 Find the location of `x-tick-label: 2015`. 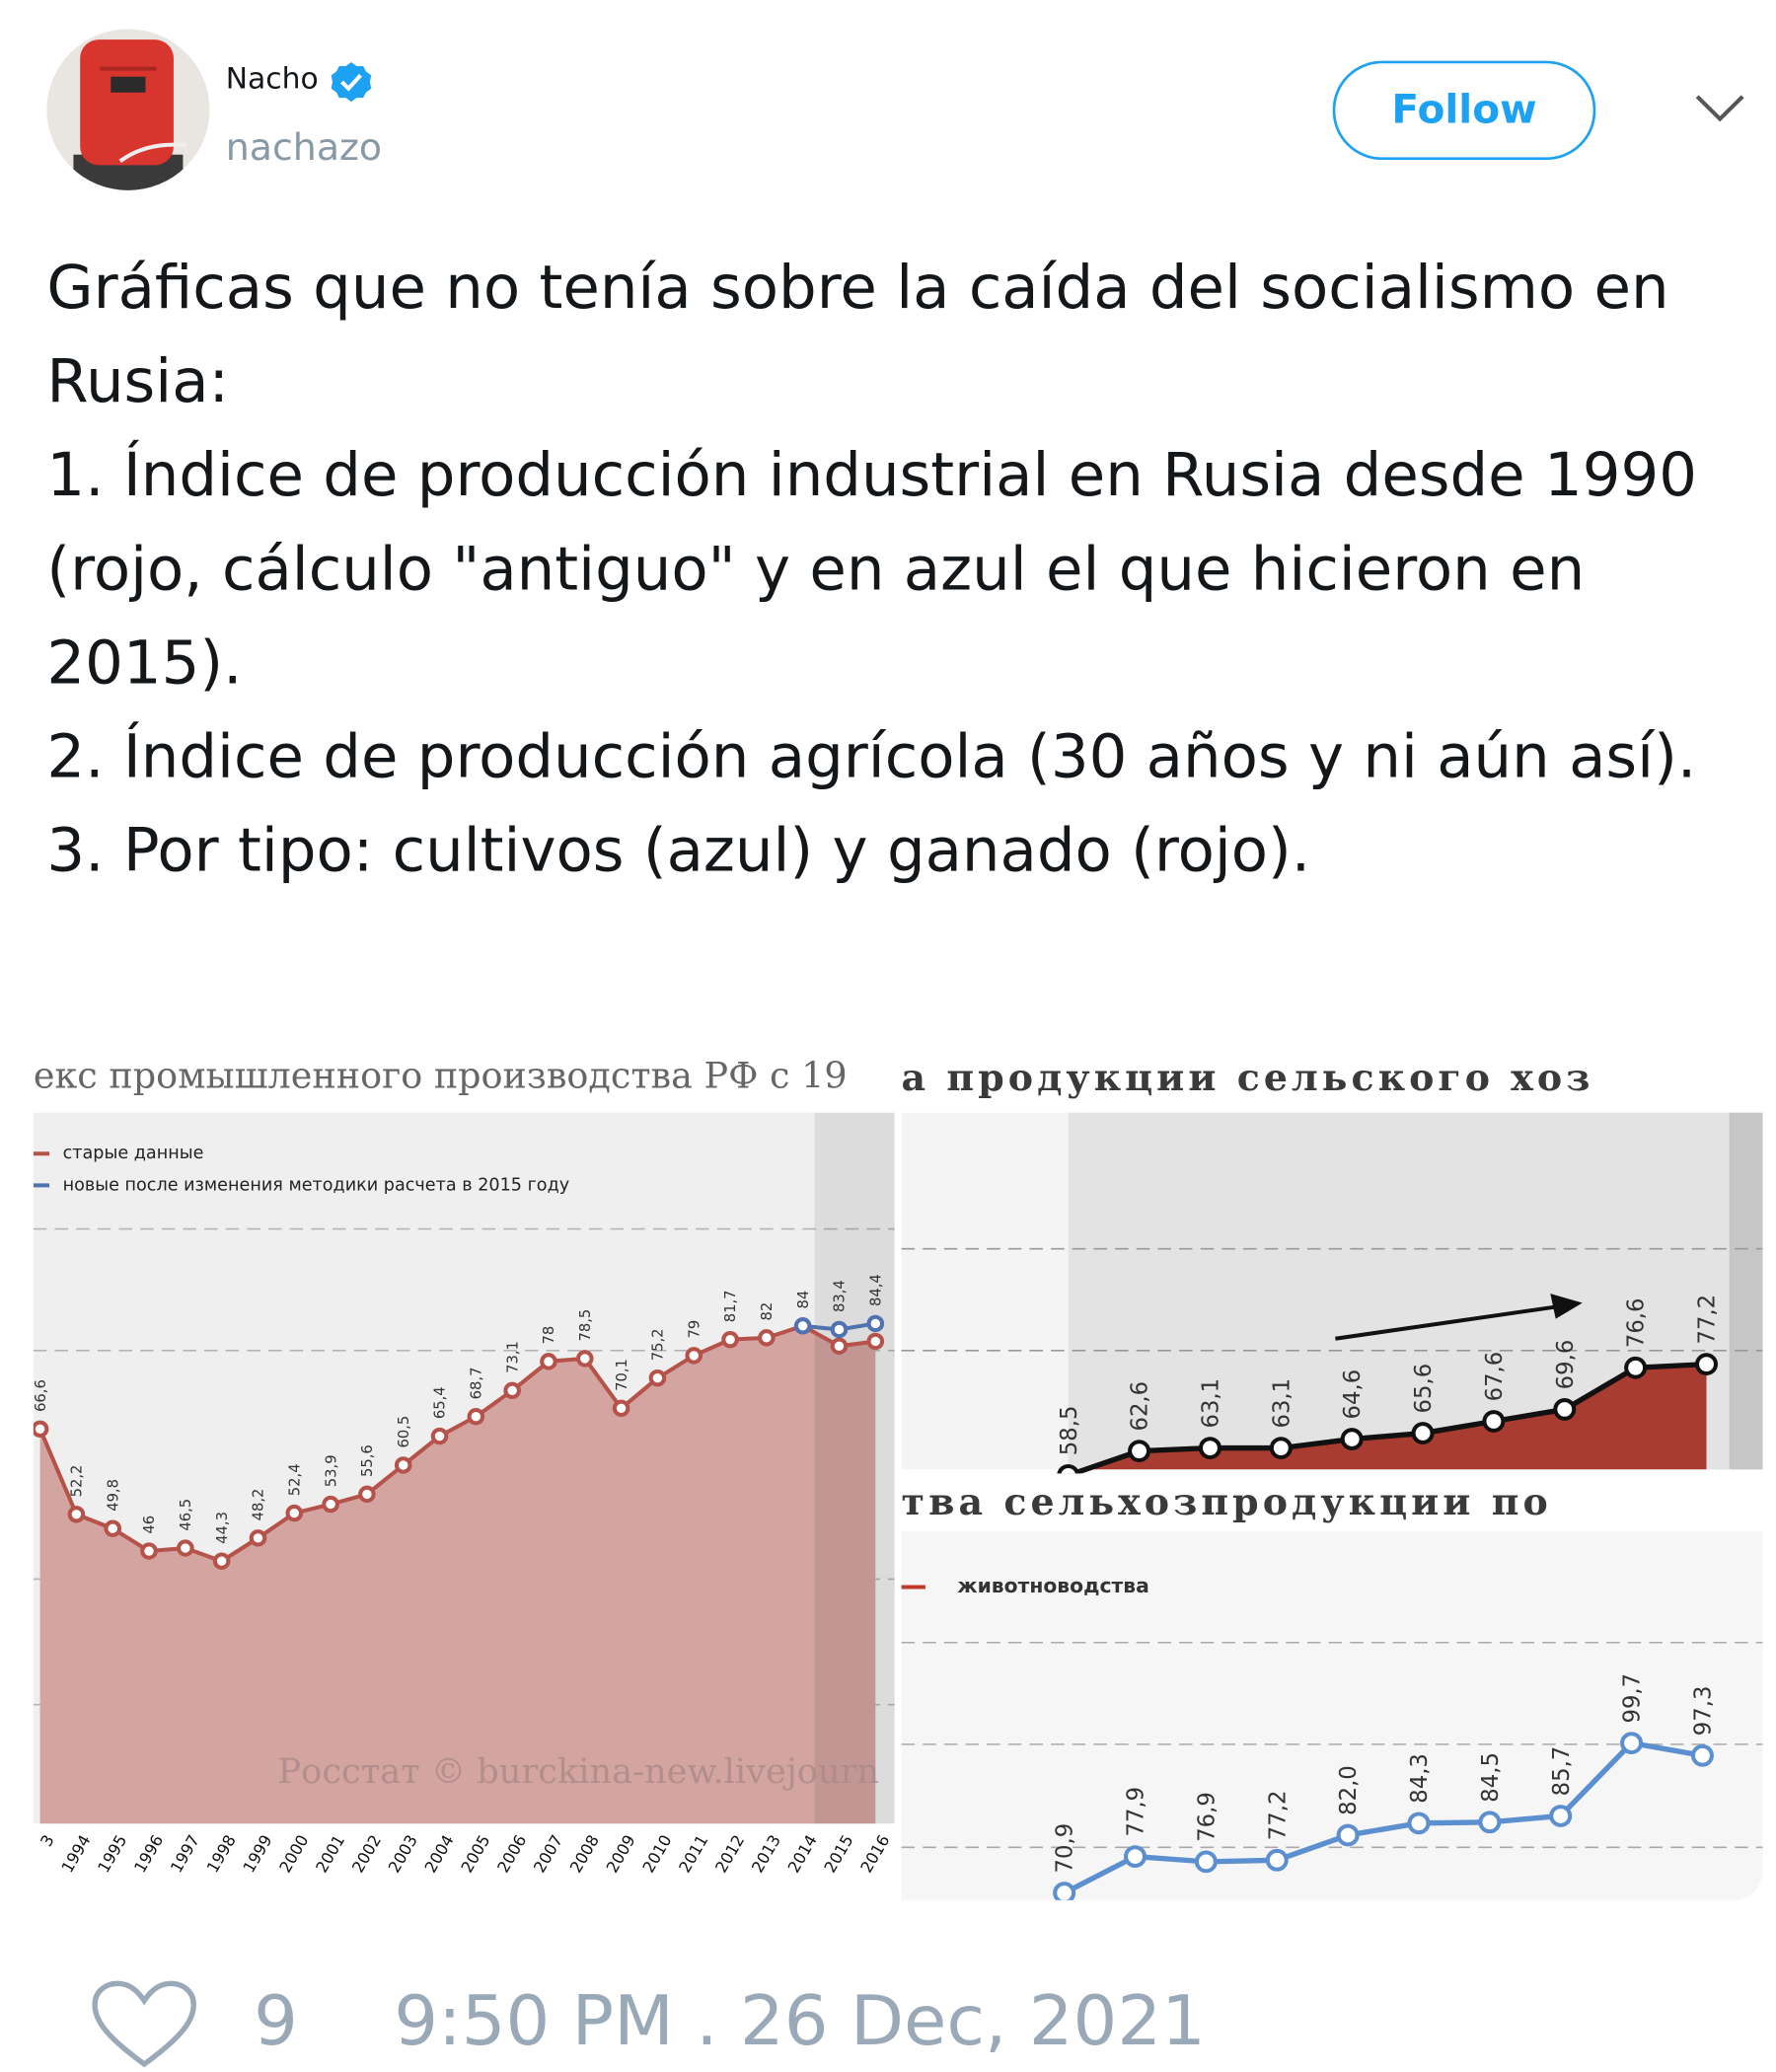

x-tick-label: 2015 is located at coordinates (839, 1854).